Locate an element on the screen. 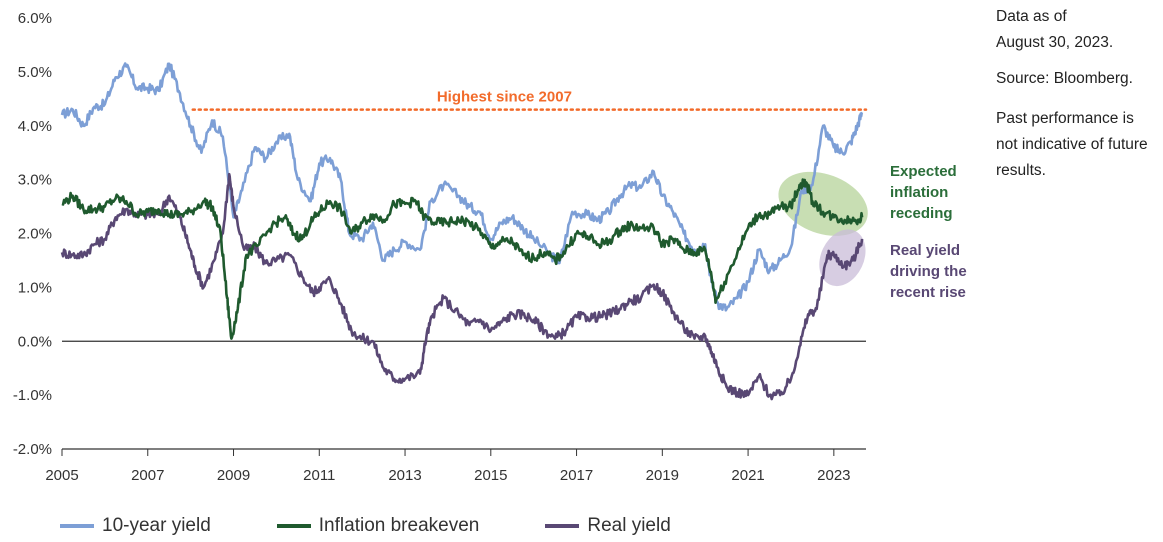 This screenshot has height=542, width=1163. data-as-of-label: Data as of is located at coordinates (1031, 16).